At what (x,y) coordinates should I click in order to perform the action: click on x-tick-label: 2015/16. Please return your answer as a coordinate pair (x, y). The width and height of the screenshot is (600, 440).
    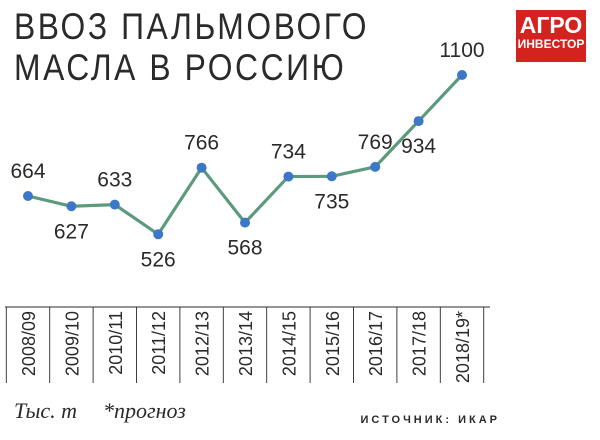
    Looking at the image, I should click on (333, 343).